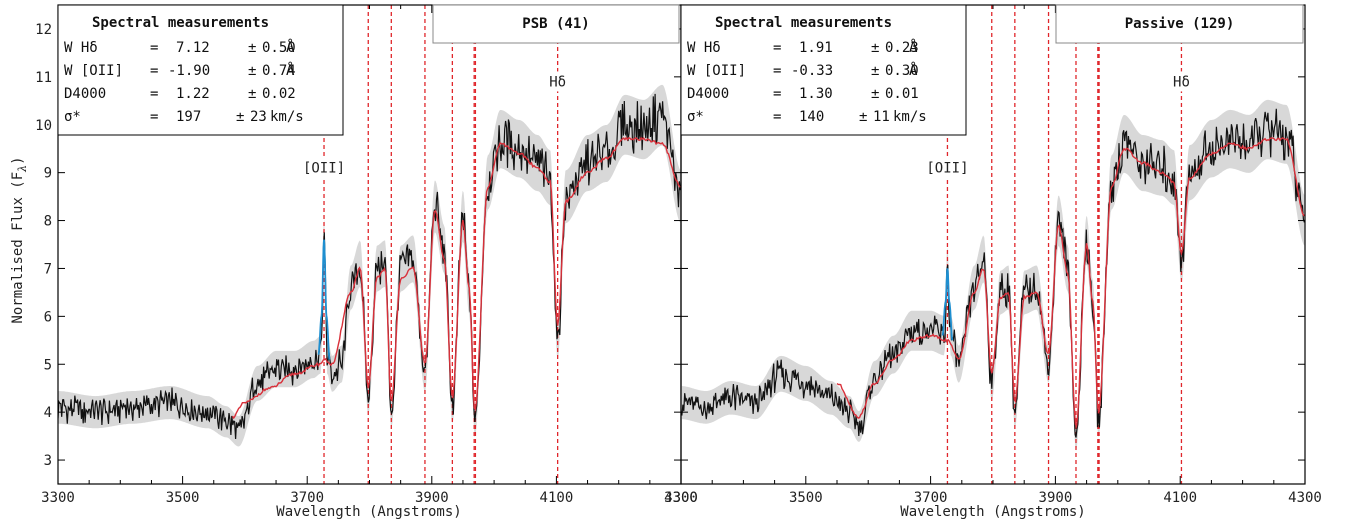 The height and width of the screenshot is (525, 1350). Describe the element at coordinates (189, 71) in the screenshot. I see `measurement-value: -1.90` at that location.